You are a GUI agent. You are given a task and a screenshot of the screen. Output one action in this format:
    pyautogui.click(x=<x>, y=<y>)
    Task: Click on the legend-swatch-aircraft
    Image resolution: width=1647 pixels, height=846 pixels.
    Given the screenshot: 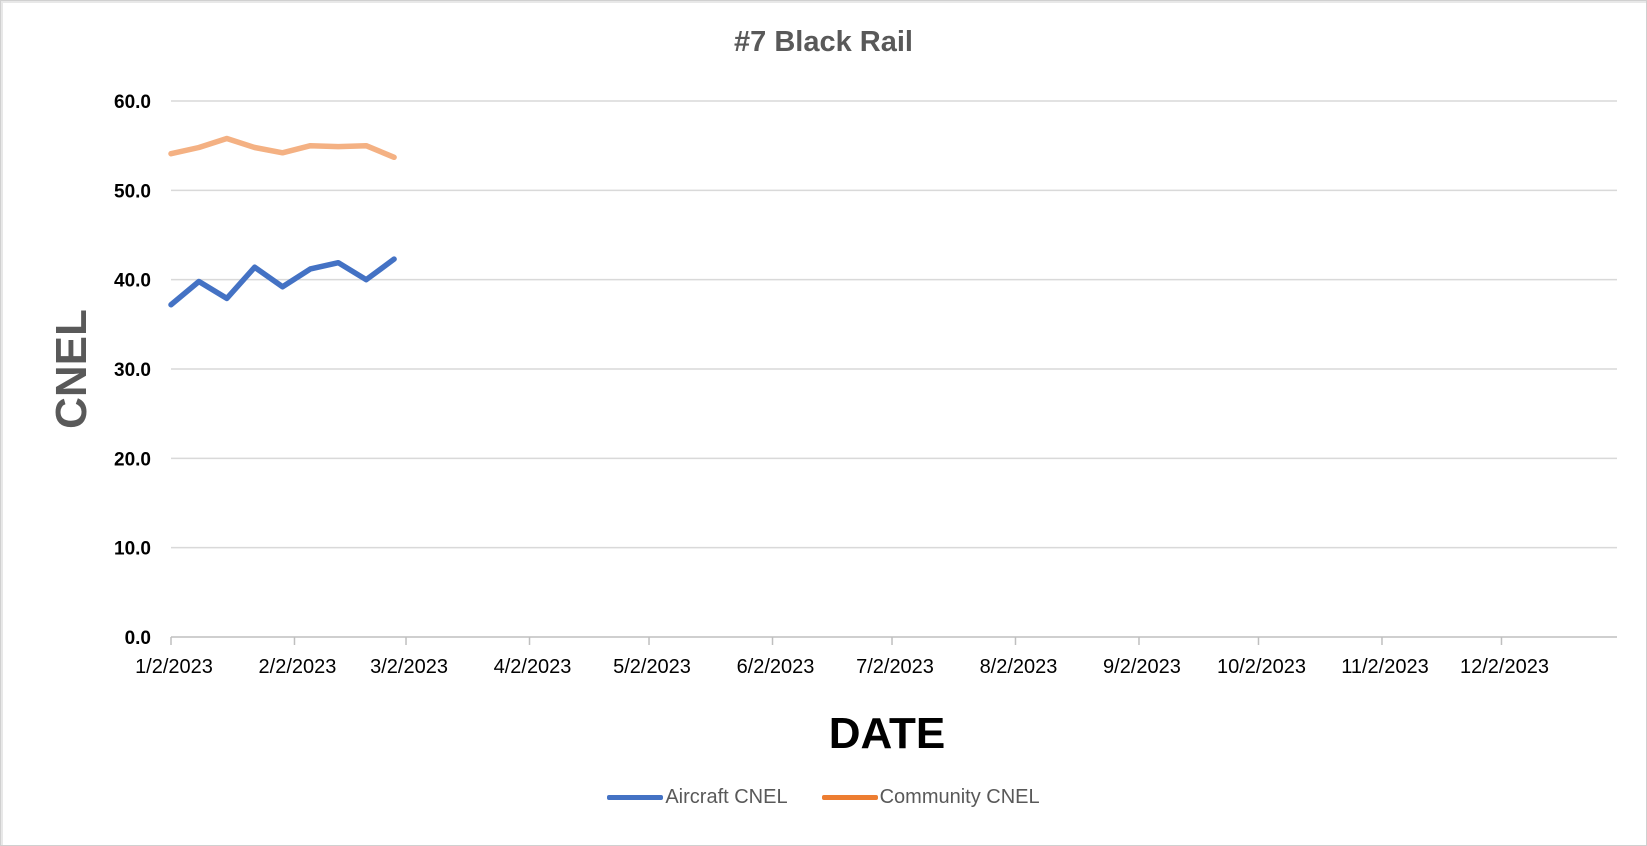 What is the action you would take?
    pyautogui.click(x=635, y=797)
    